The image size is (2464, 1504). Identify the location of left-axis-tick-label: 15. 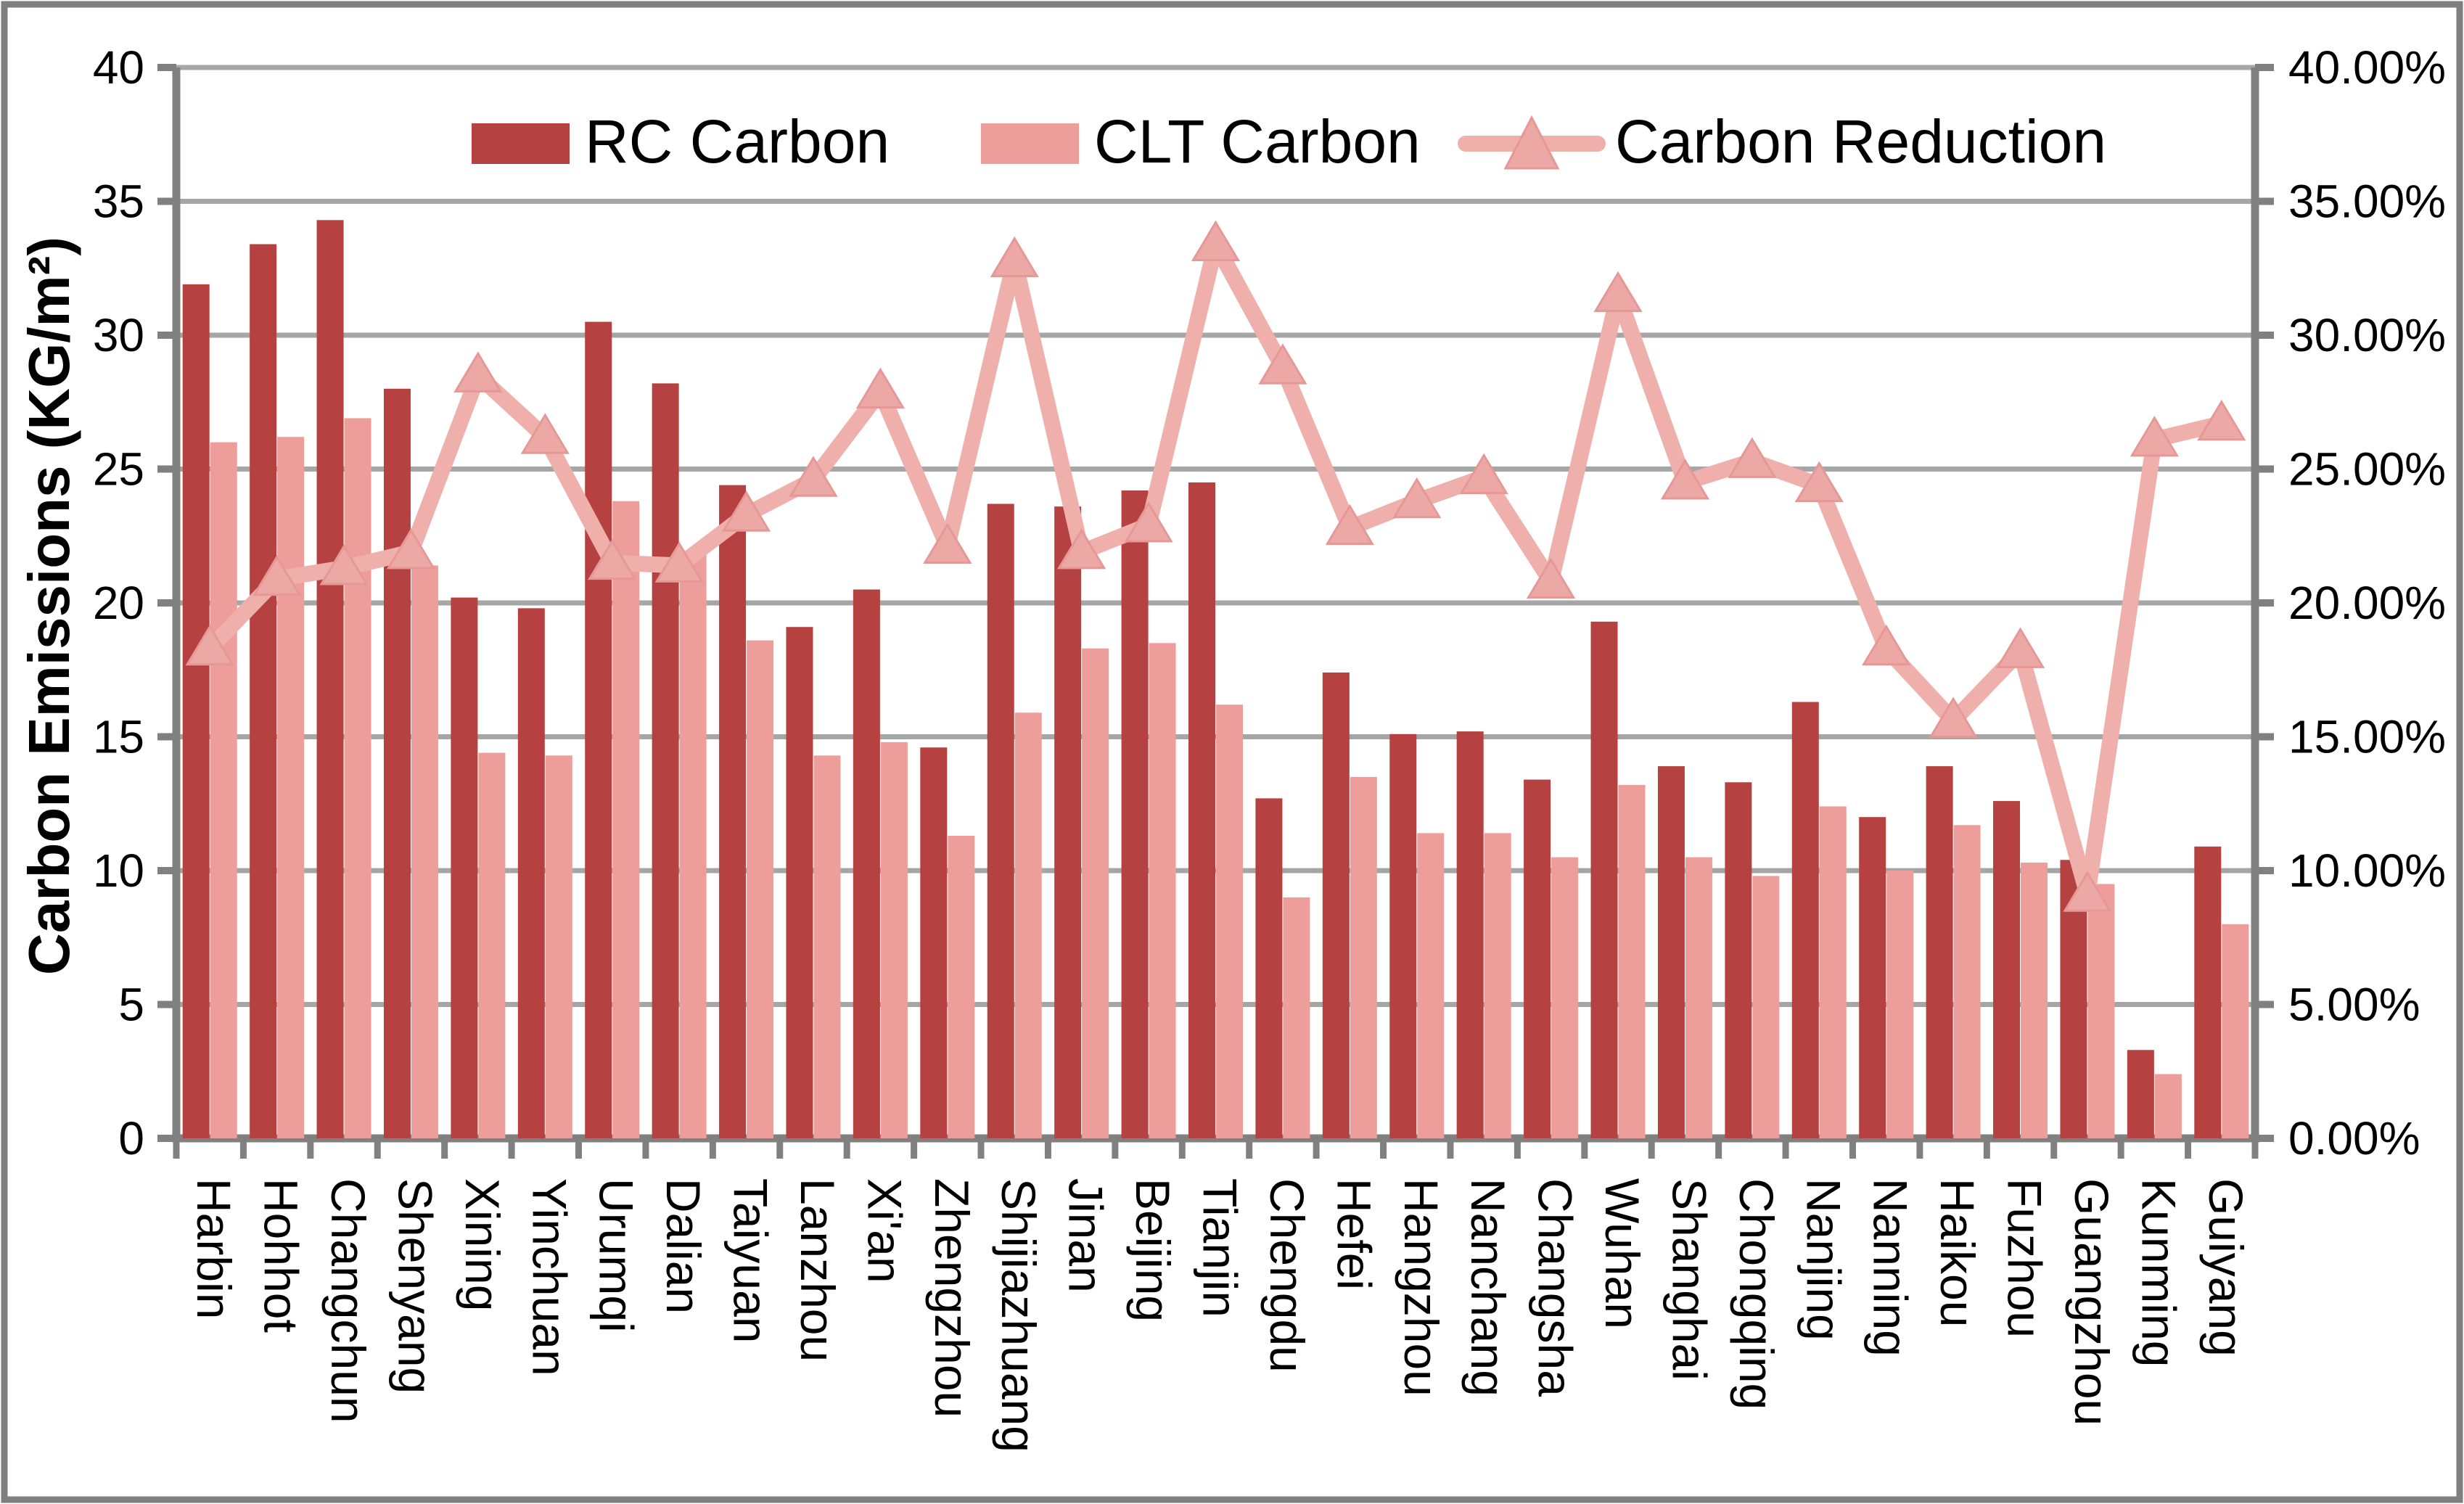
(118, 737).